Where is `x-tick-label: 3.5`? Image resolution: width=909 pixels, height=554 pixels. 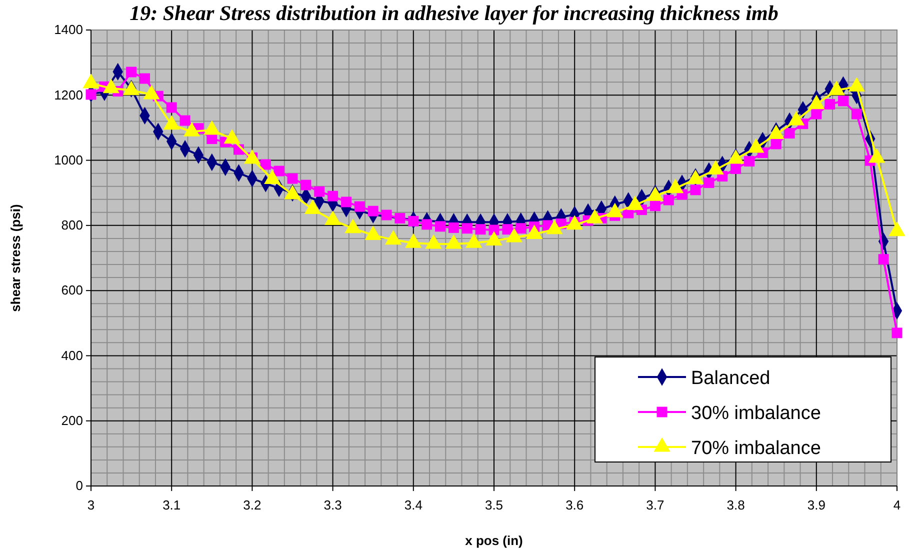
x-tick-label: 3.5 is located at coordinates (494, 505).